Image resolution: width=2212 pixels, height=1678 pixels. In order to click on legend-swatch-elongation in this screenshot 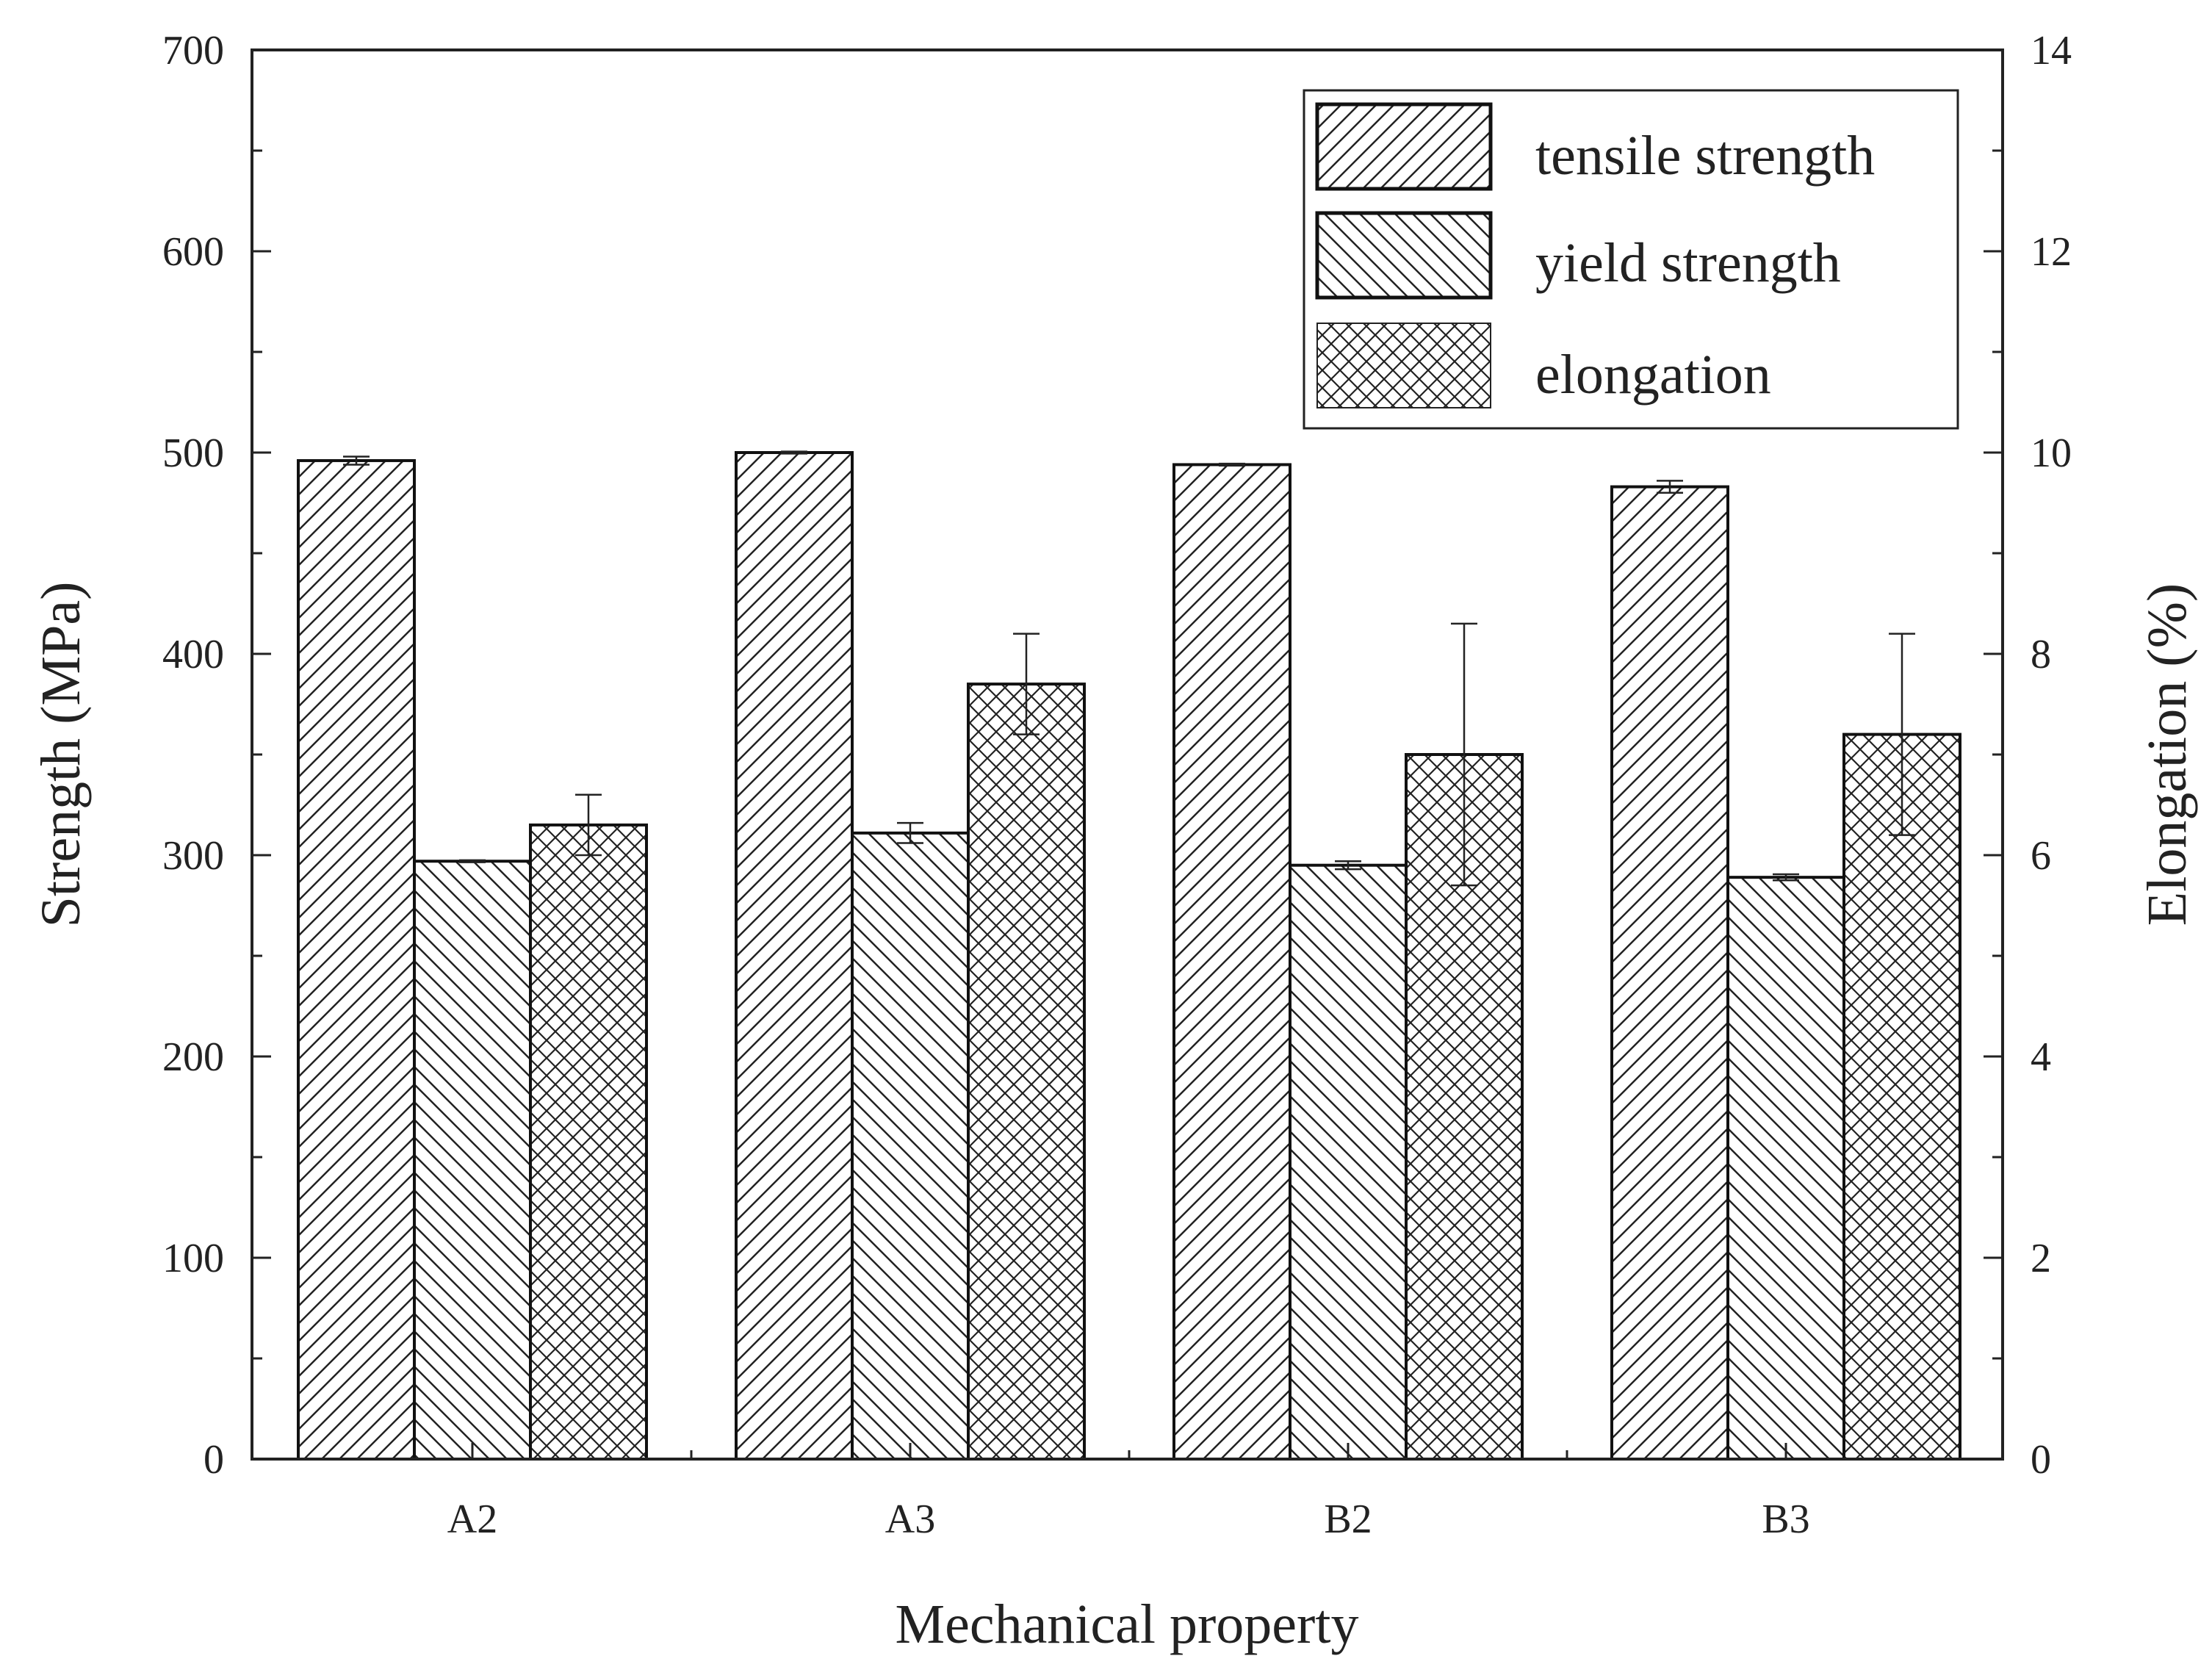, I will do `click(1403, 365)`.